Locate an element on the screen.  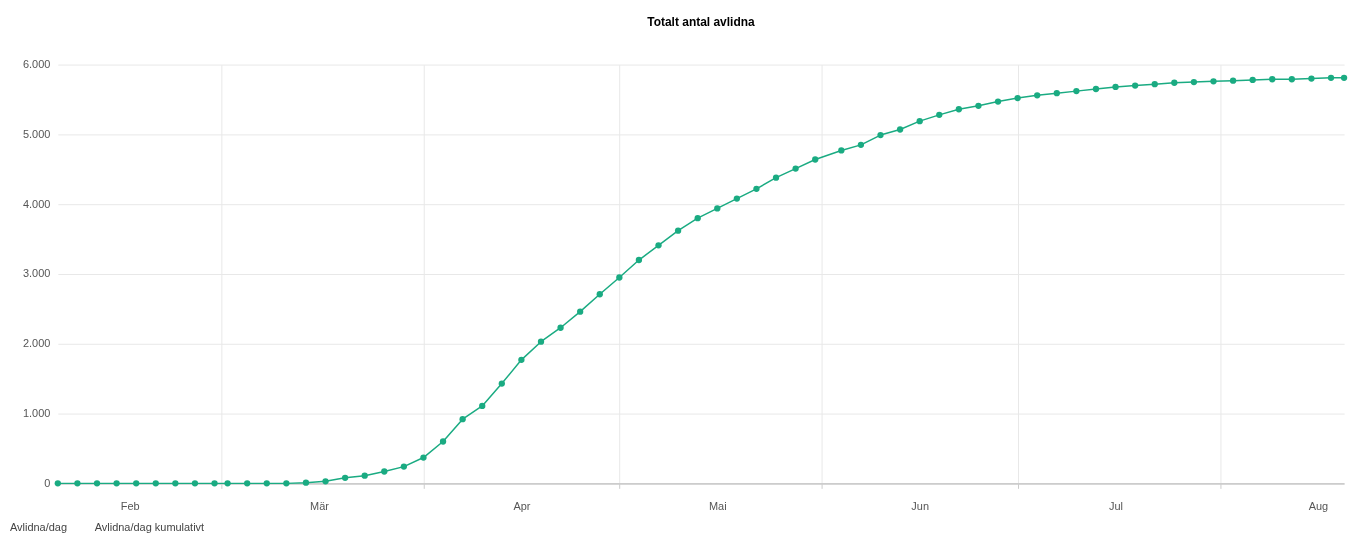
x-tick-label: Mär is located at coordinates (320, 505).